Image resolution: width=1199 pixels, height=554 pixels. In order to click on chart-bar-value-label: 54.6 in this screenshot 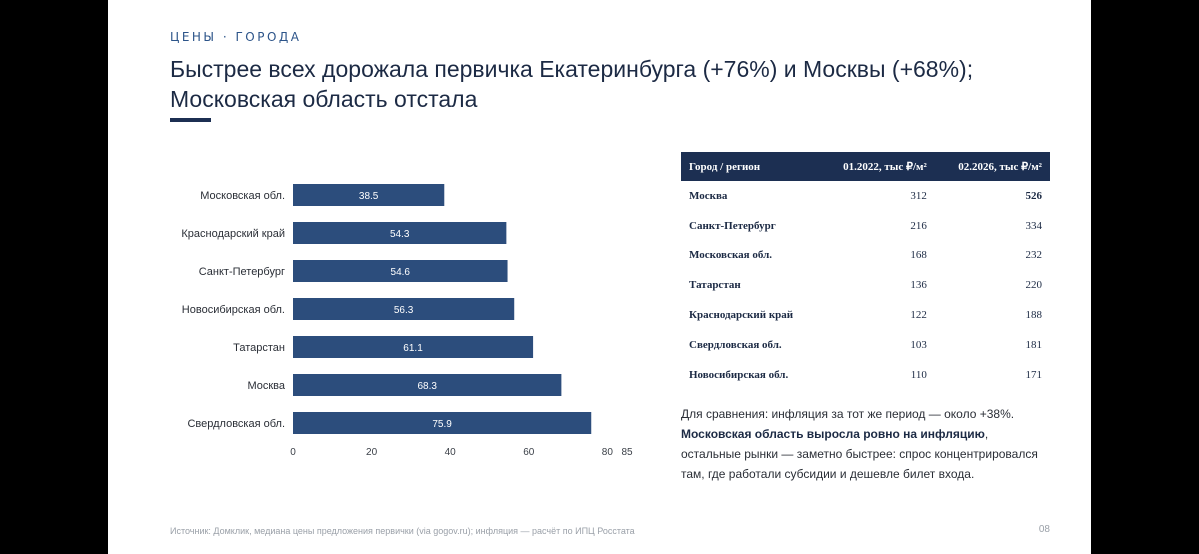, I will do `click(401, 272)`.